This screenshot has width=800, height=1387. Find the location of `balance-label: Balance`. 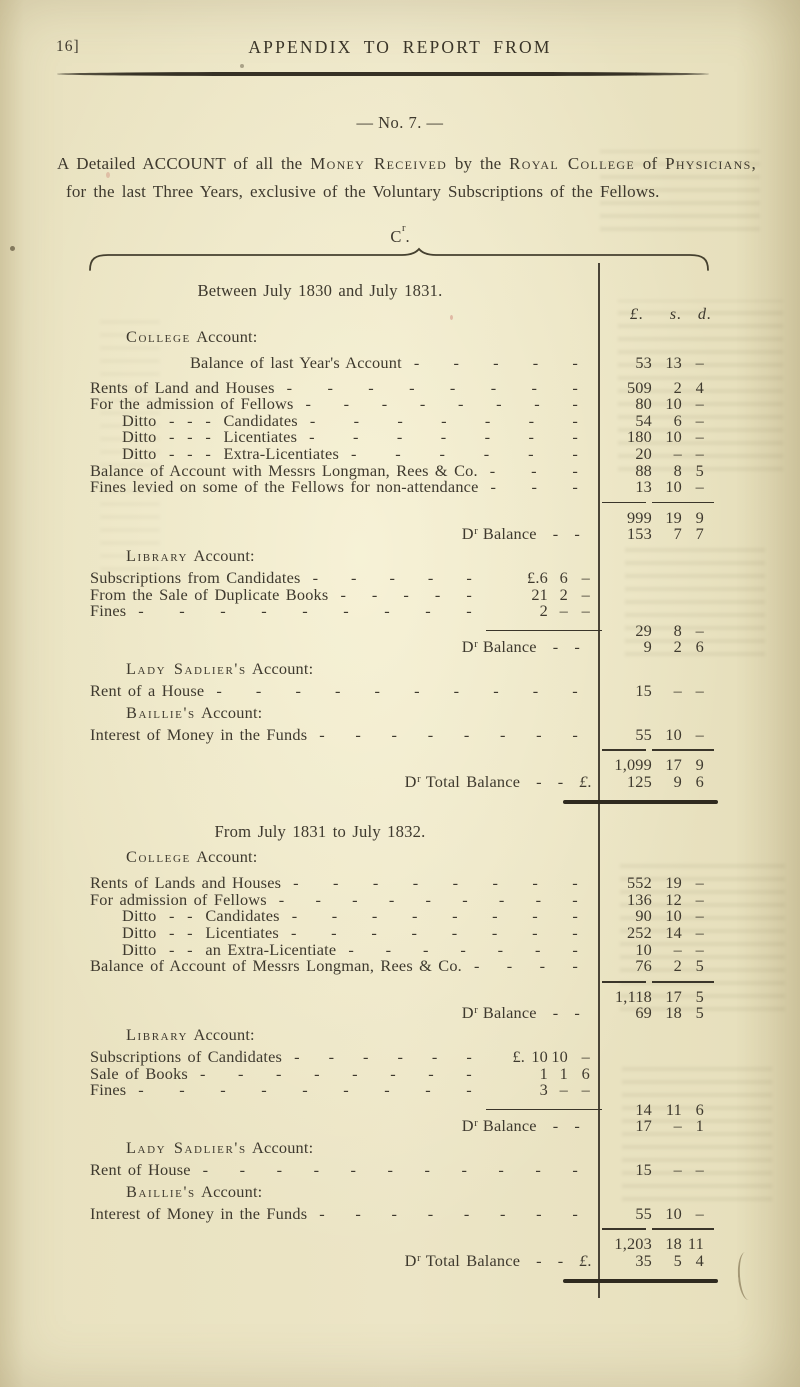

balance-label: Balance is located at coordinates (509, 534).